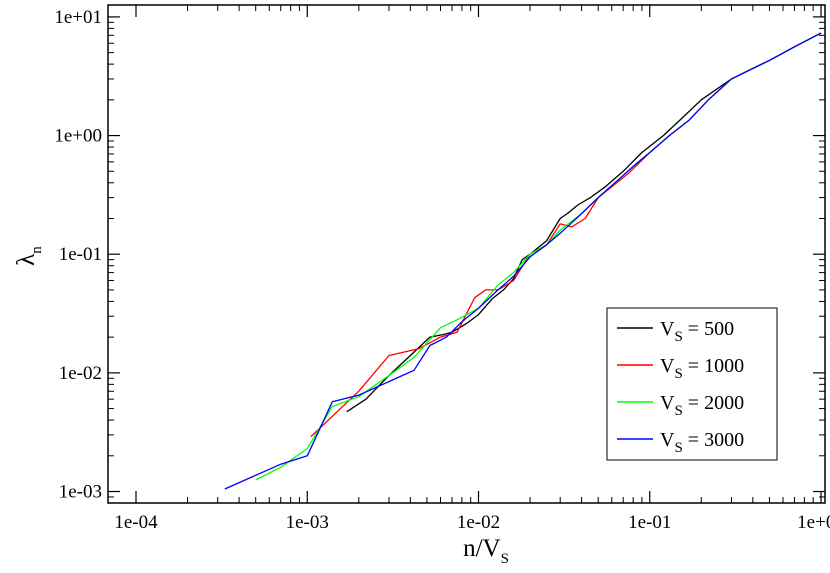  I want to click on y-axis-label: λn, so click(29, 256).